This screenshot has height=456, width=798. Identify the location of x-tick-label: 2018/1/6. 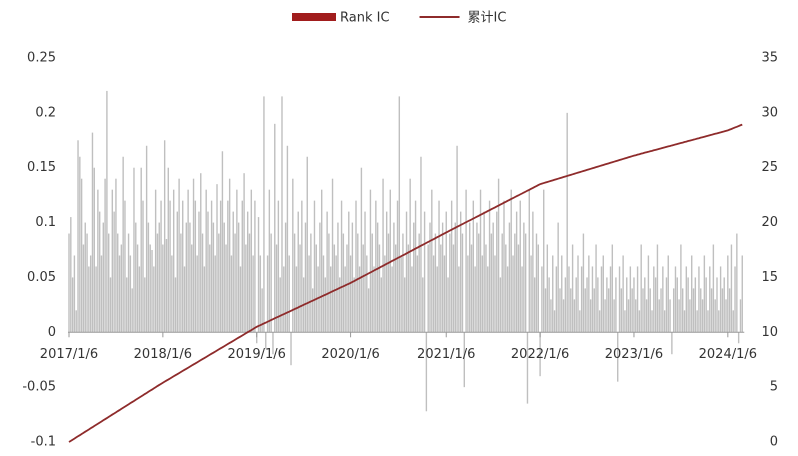
(163, 354).